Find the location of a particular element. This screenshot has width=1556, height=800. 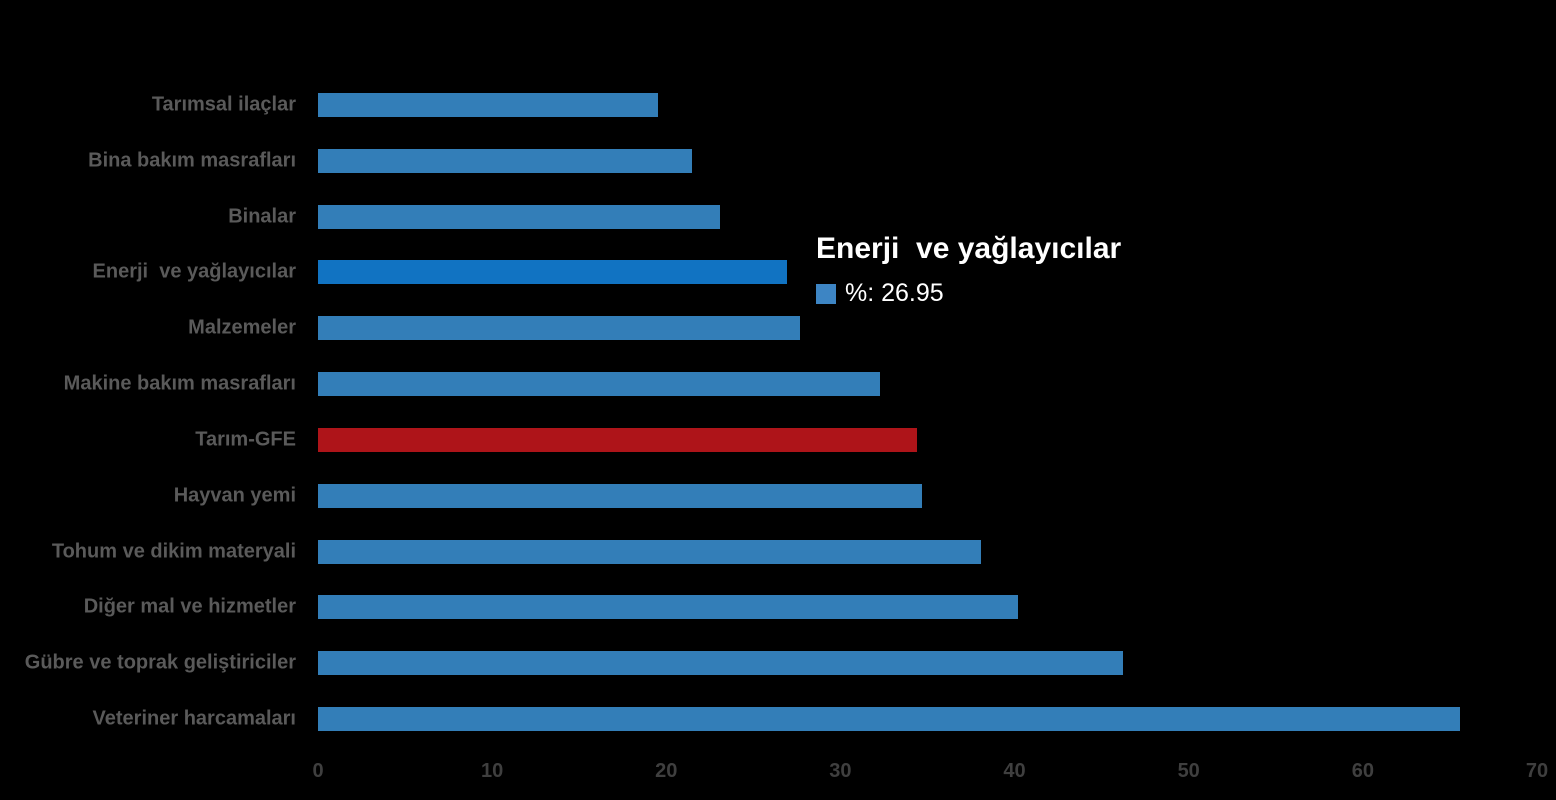

tooltip-title: Enerji ve yağlayıcılar is located at coordinates (969, 248).